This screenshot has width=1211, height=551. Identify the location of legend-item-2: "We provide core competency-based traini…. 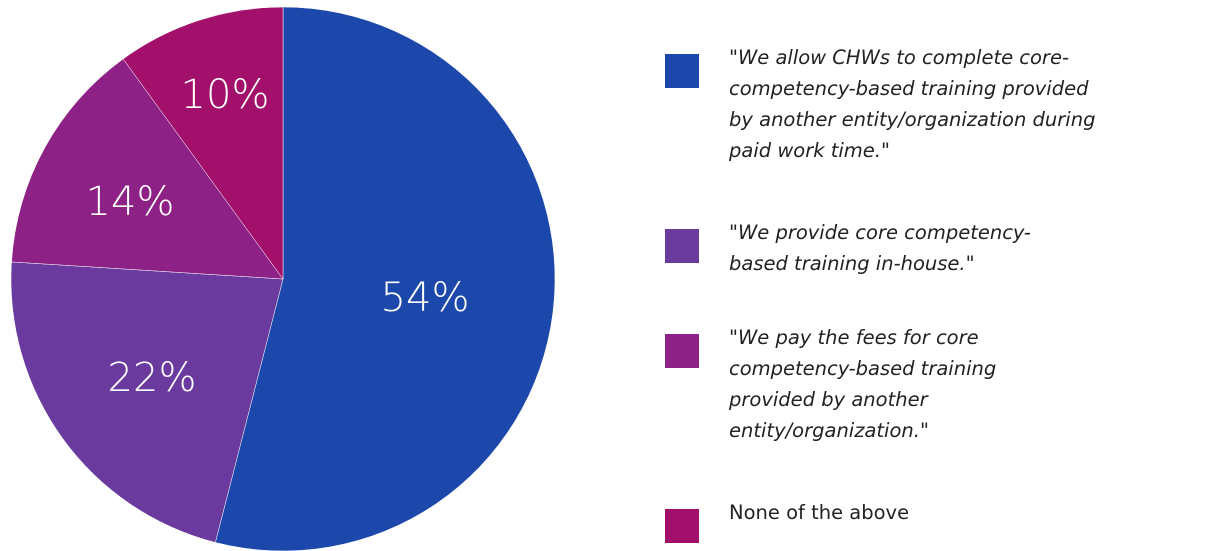
(932, 248).